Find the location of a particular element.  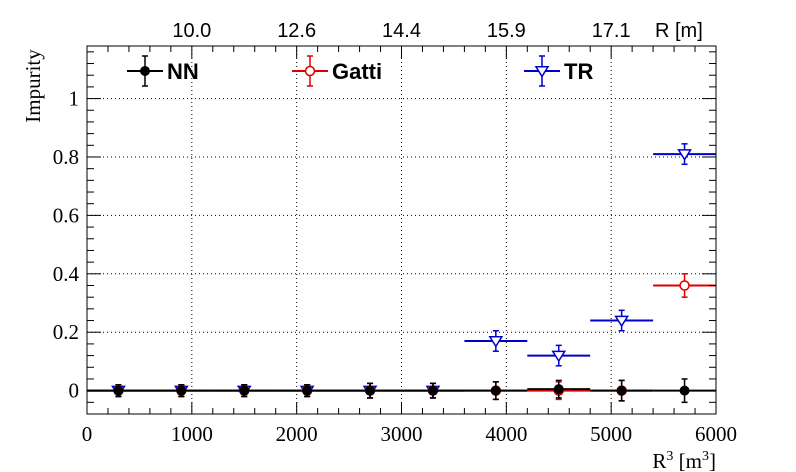

legend-entry-gatti: Gatti is located at coordinates (337, 71).